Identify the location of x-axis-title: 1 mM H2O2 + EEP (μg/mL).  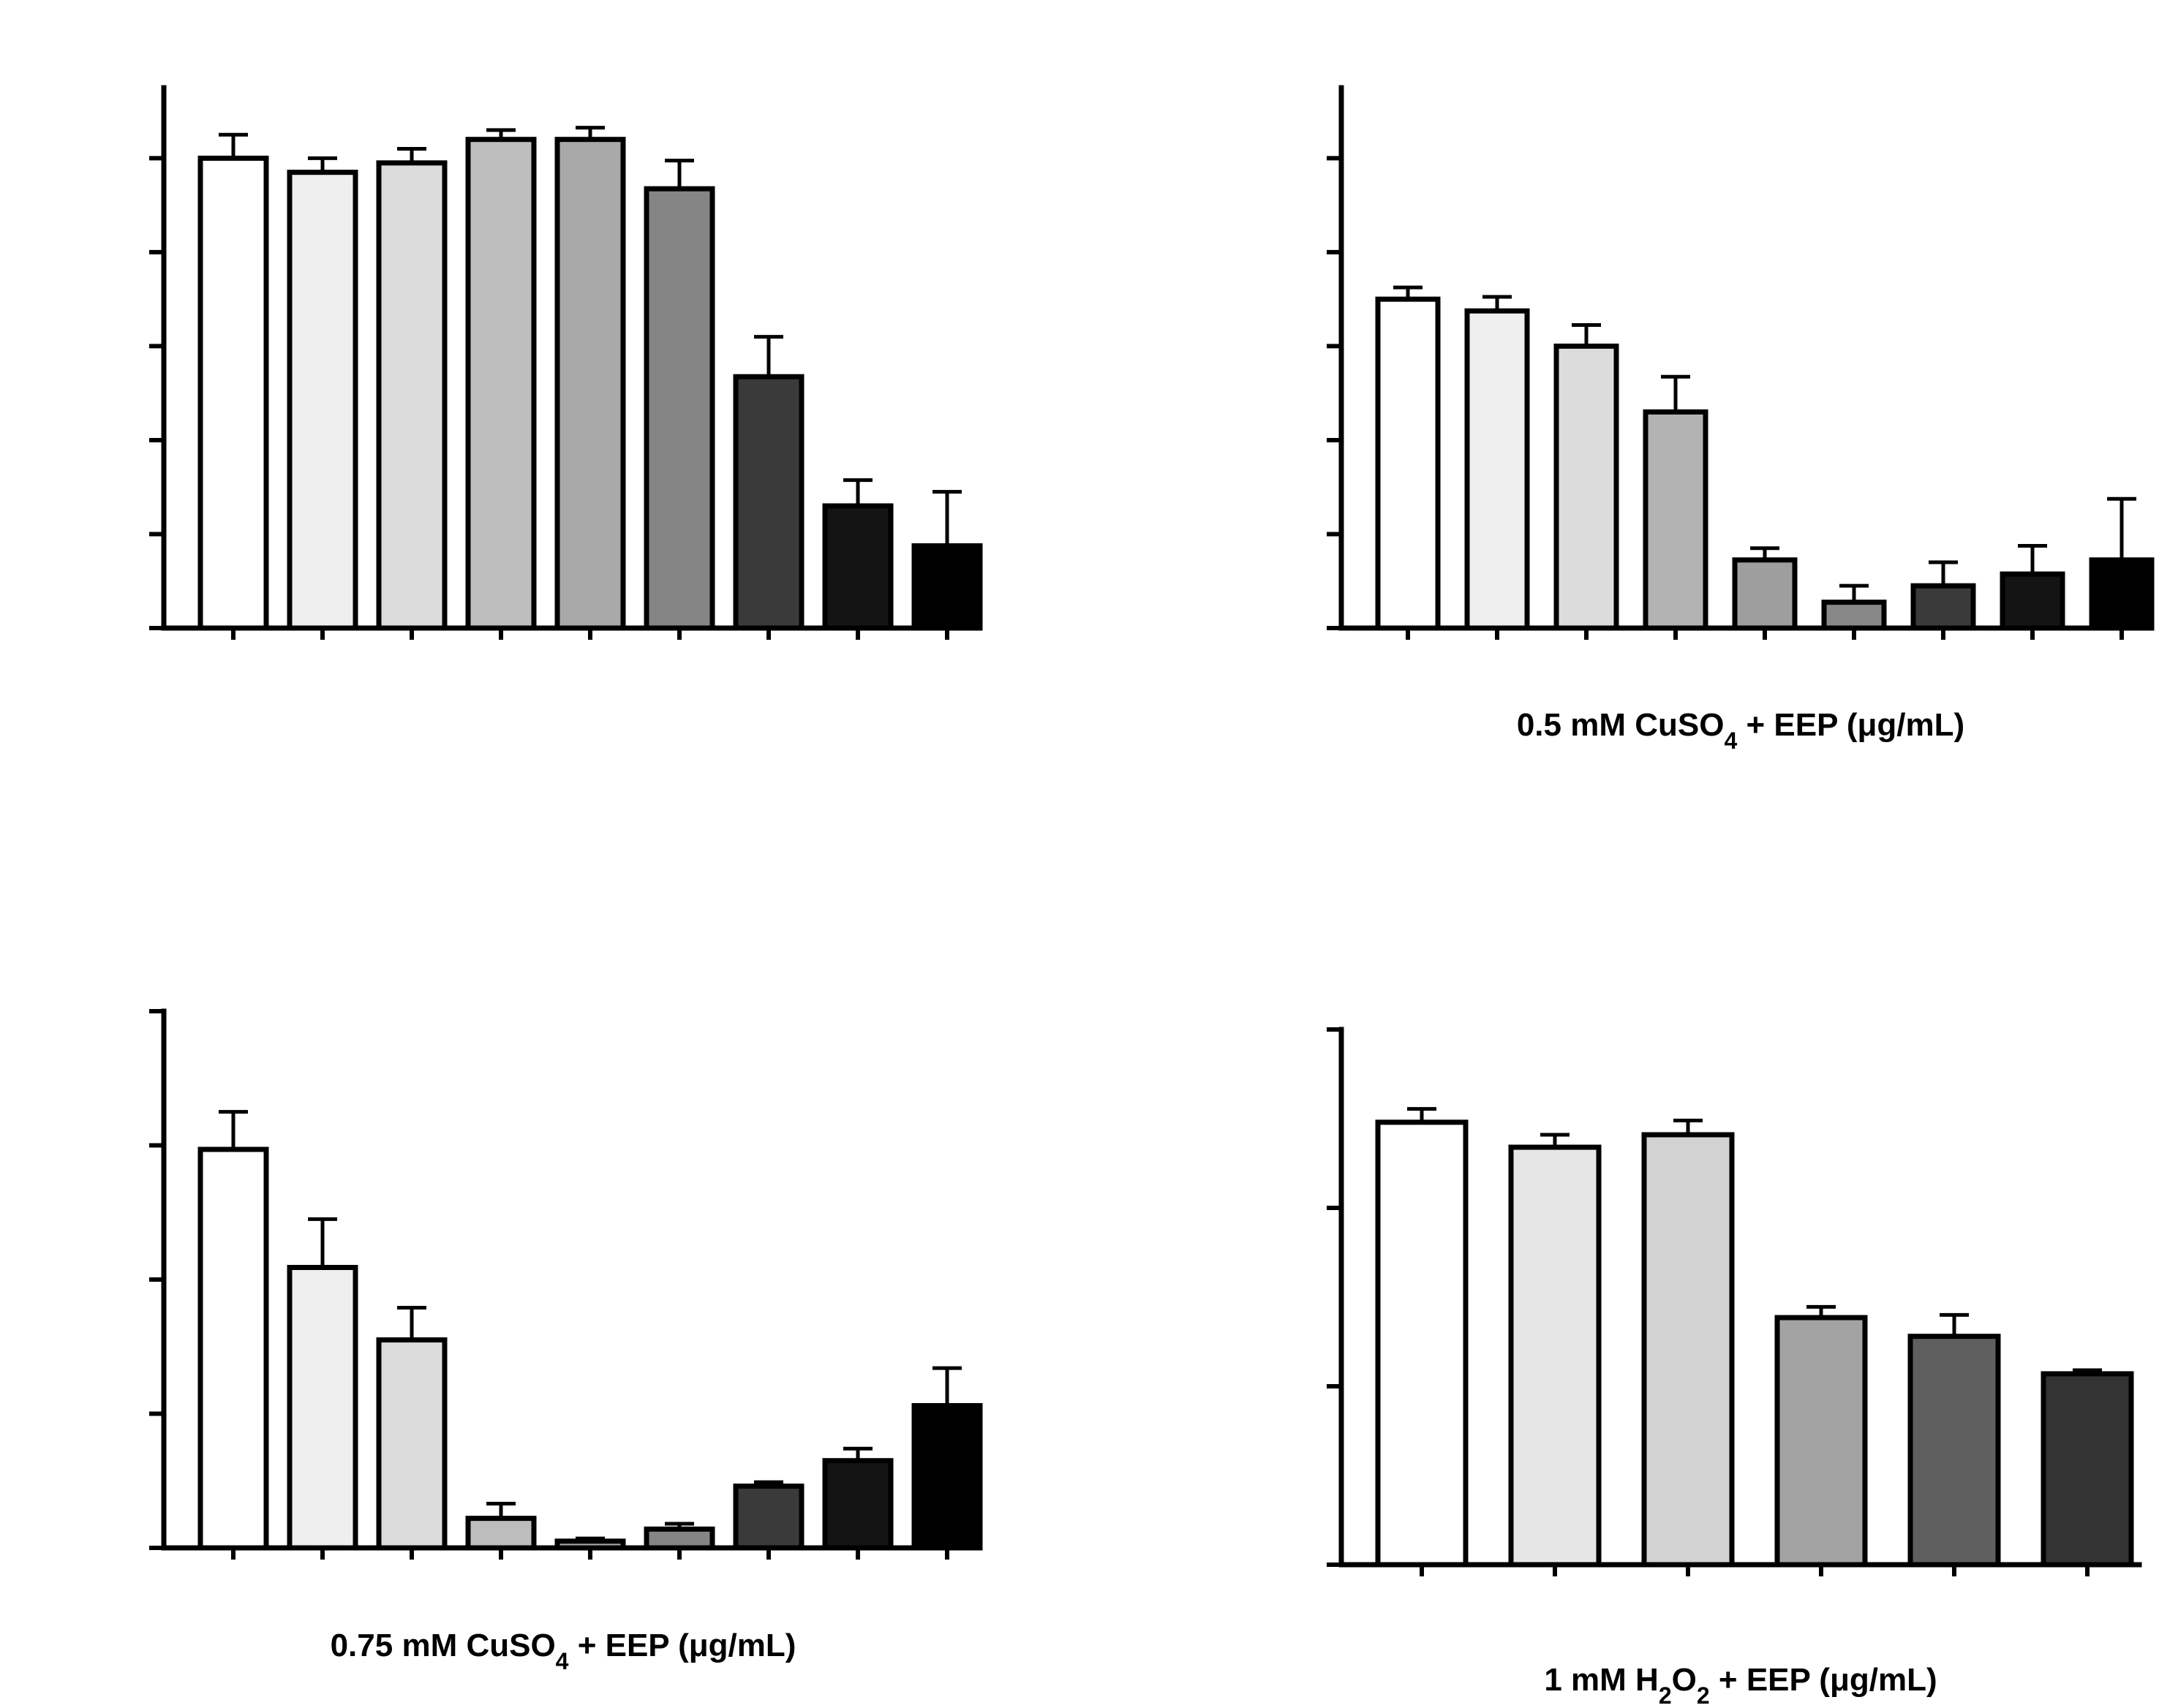
(1740, 1685).